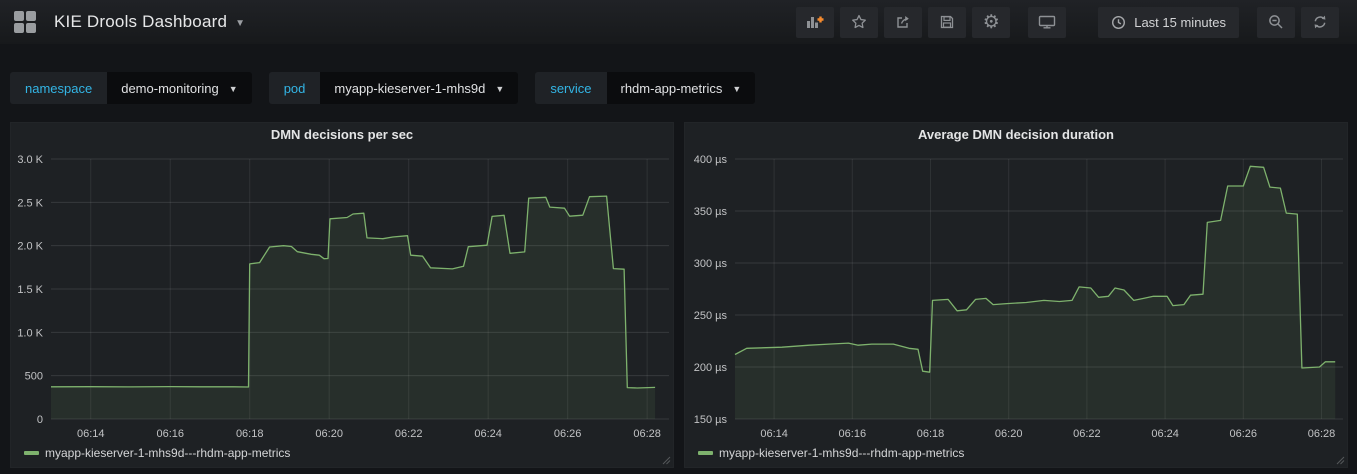  I want to click on time-range-label: Last 15 minutes, so click(1180, 22).